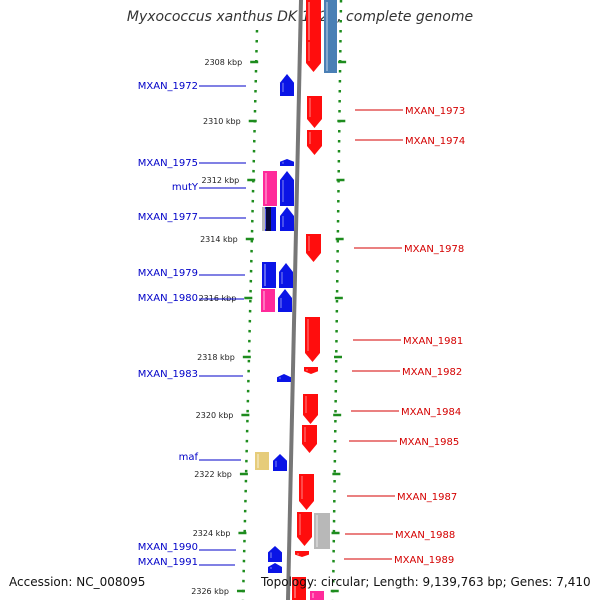 The image size is (600, 600). What do you see at coordinates (266, 188) in the screenshot?
I see `rna-muty-shine` at bounding box center [266, 188].